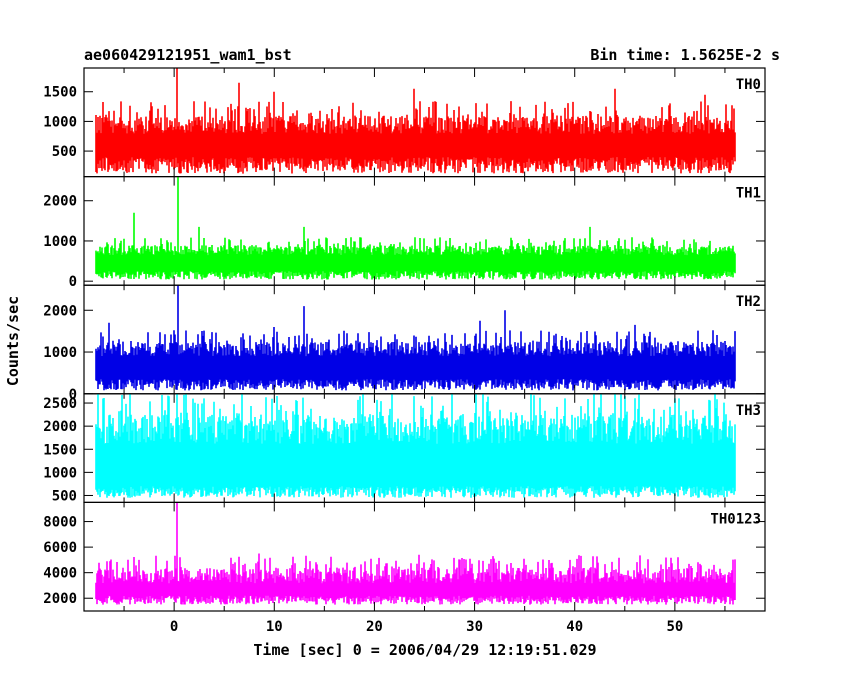 Image resolution: width=850 pixels, height=680 pixels. What do you see at coordinates (748, 194) in the screenshot?
I see `panel-label: TH1` at bounding box center [748, 194].